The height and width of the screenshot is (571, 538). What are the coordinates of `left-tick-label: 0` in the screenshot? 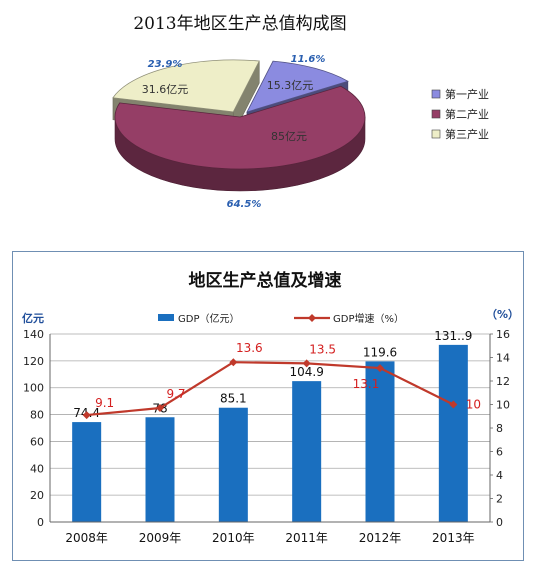 It's located at (40, 522).